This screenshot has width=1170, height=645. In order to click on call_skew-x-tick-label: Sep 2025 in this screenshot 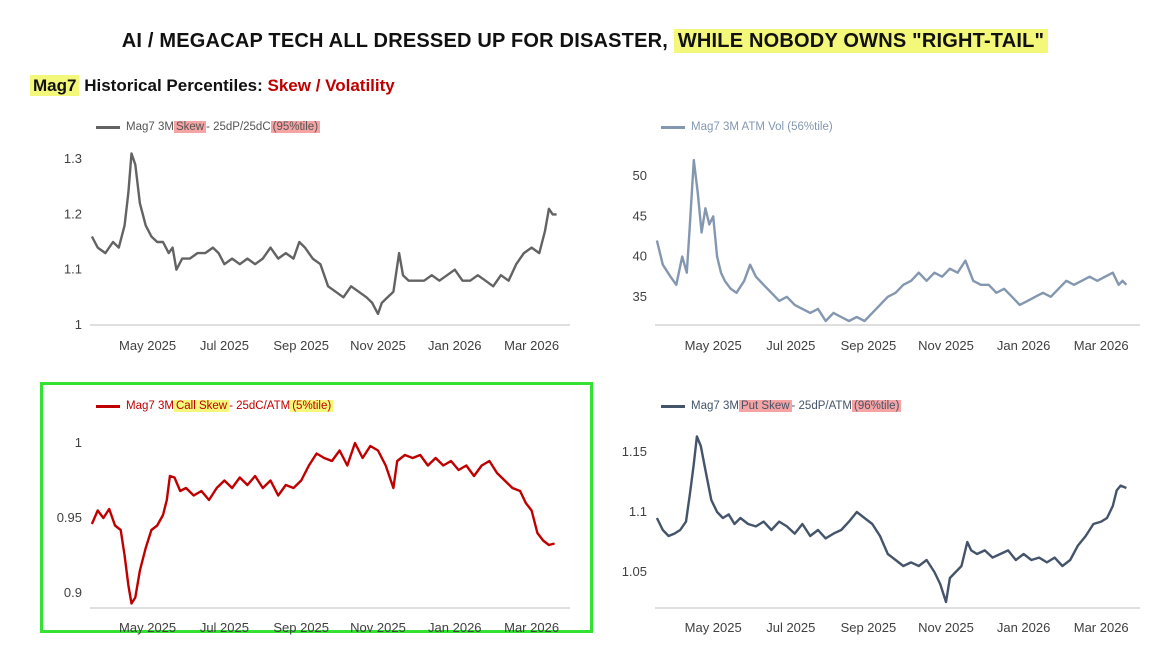, I will do `click(301, 627)`.